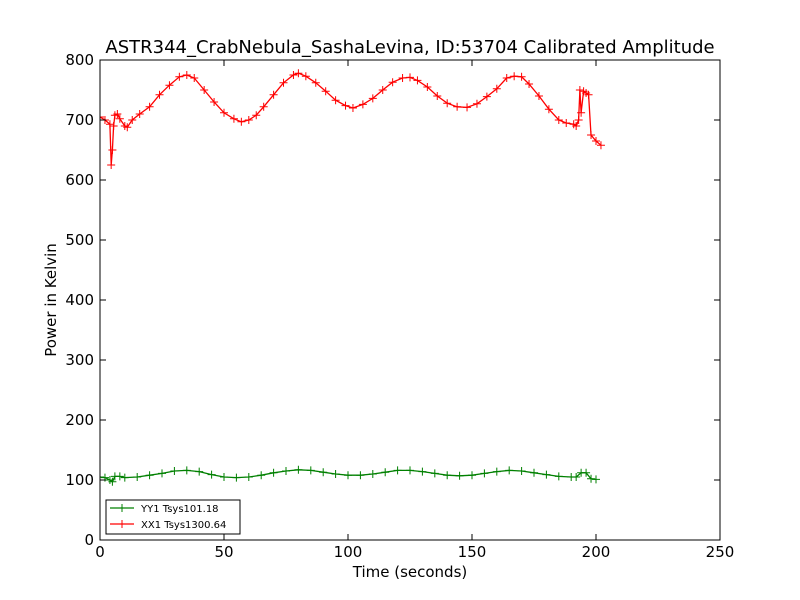 The width and height of the screenshot is (800, 600). What do you see at coordinates (79, 180) in the screenshot?
I see `y-tick-label: 600` at bounding box center [79, 180].